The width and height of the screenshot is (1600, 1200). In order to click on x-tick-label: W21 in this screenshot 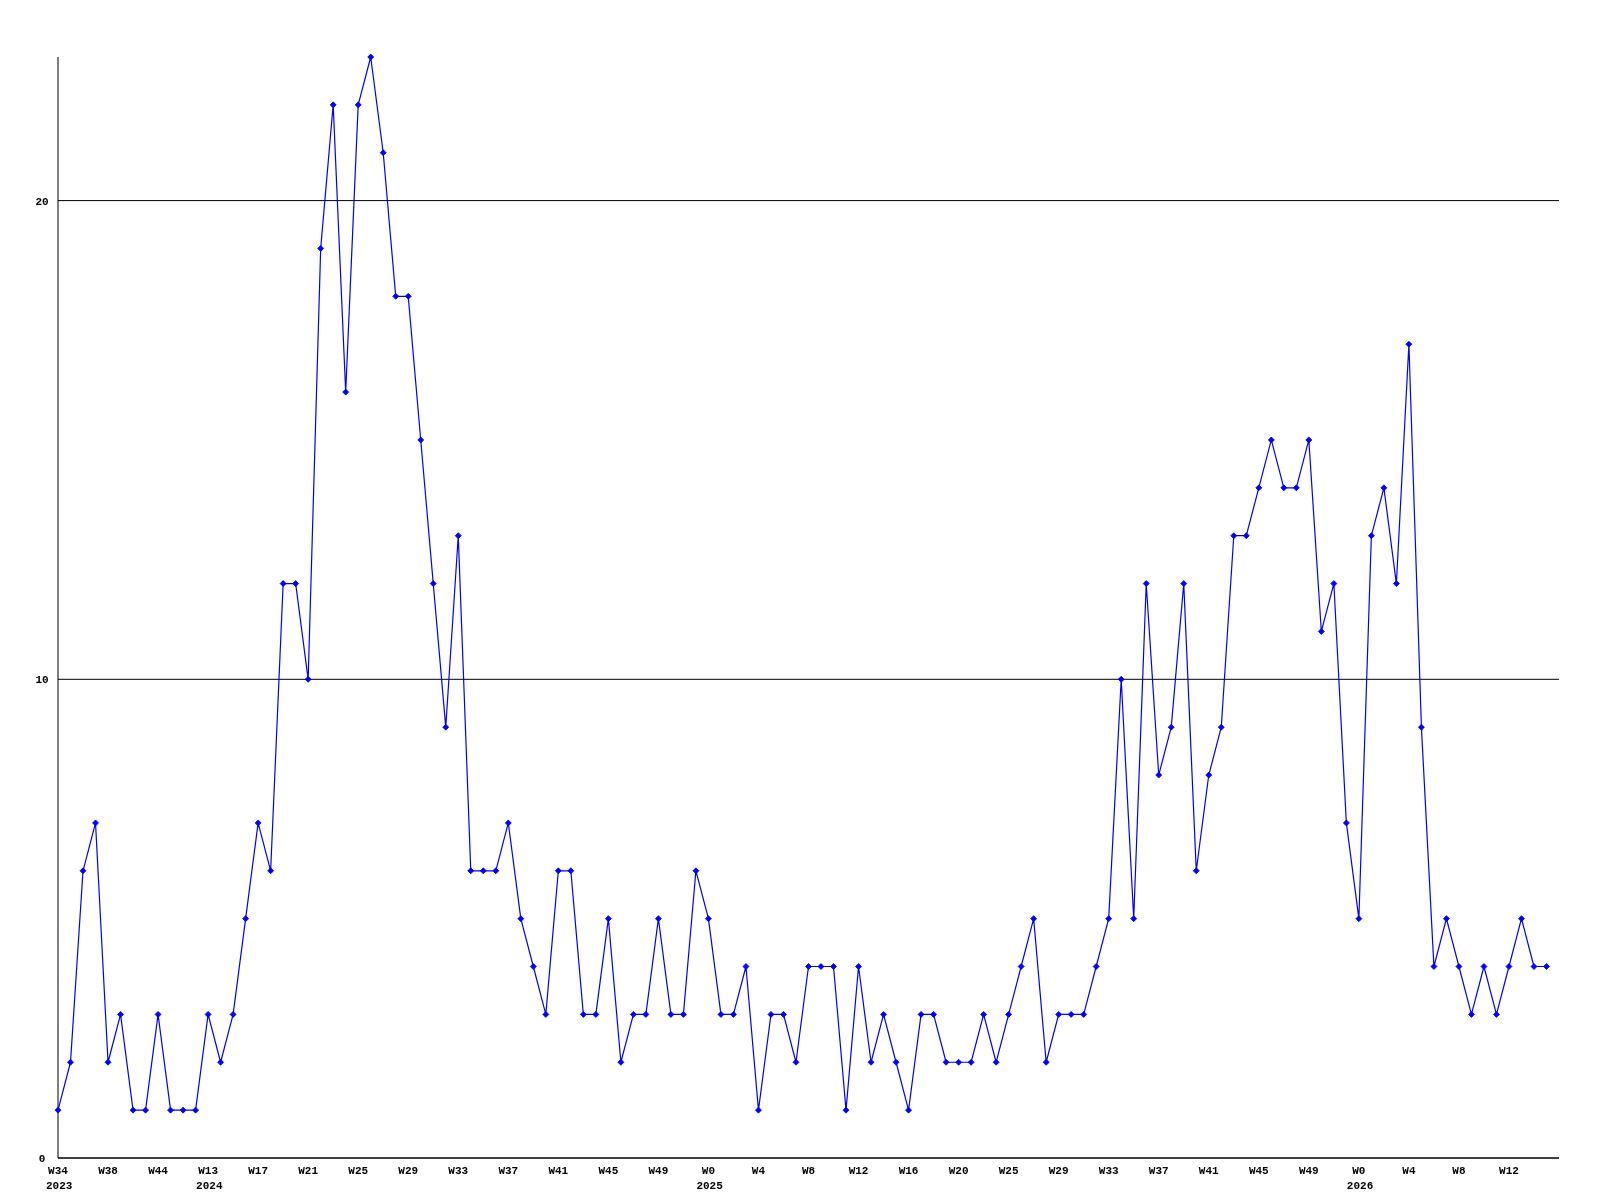, I will do `click(308, 1171)`.